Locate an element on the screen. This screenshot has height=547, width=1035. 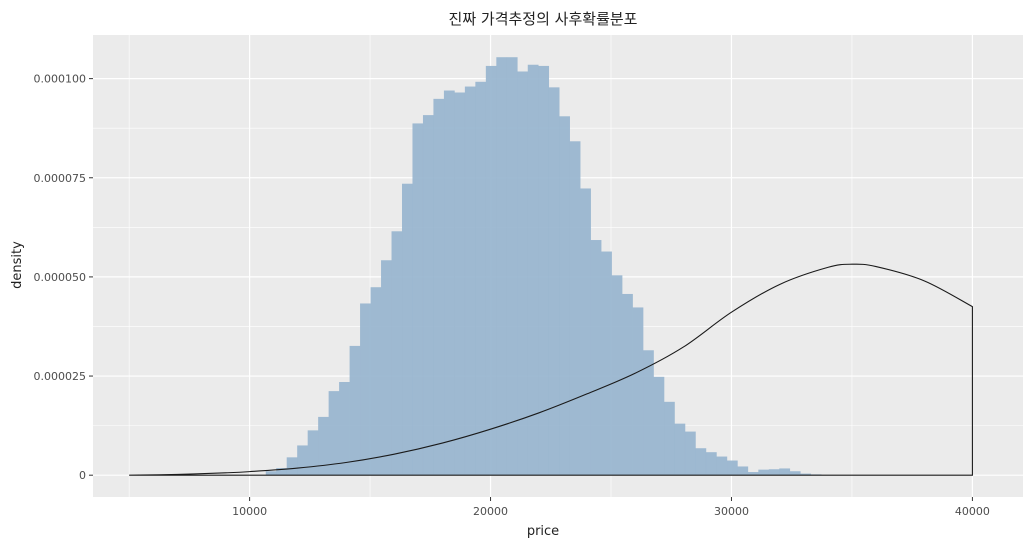
x-tick-label: 10000 is located at coordinates (249, 511).